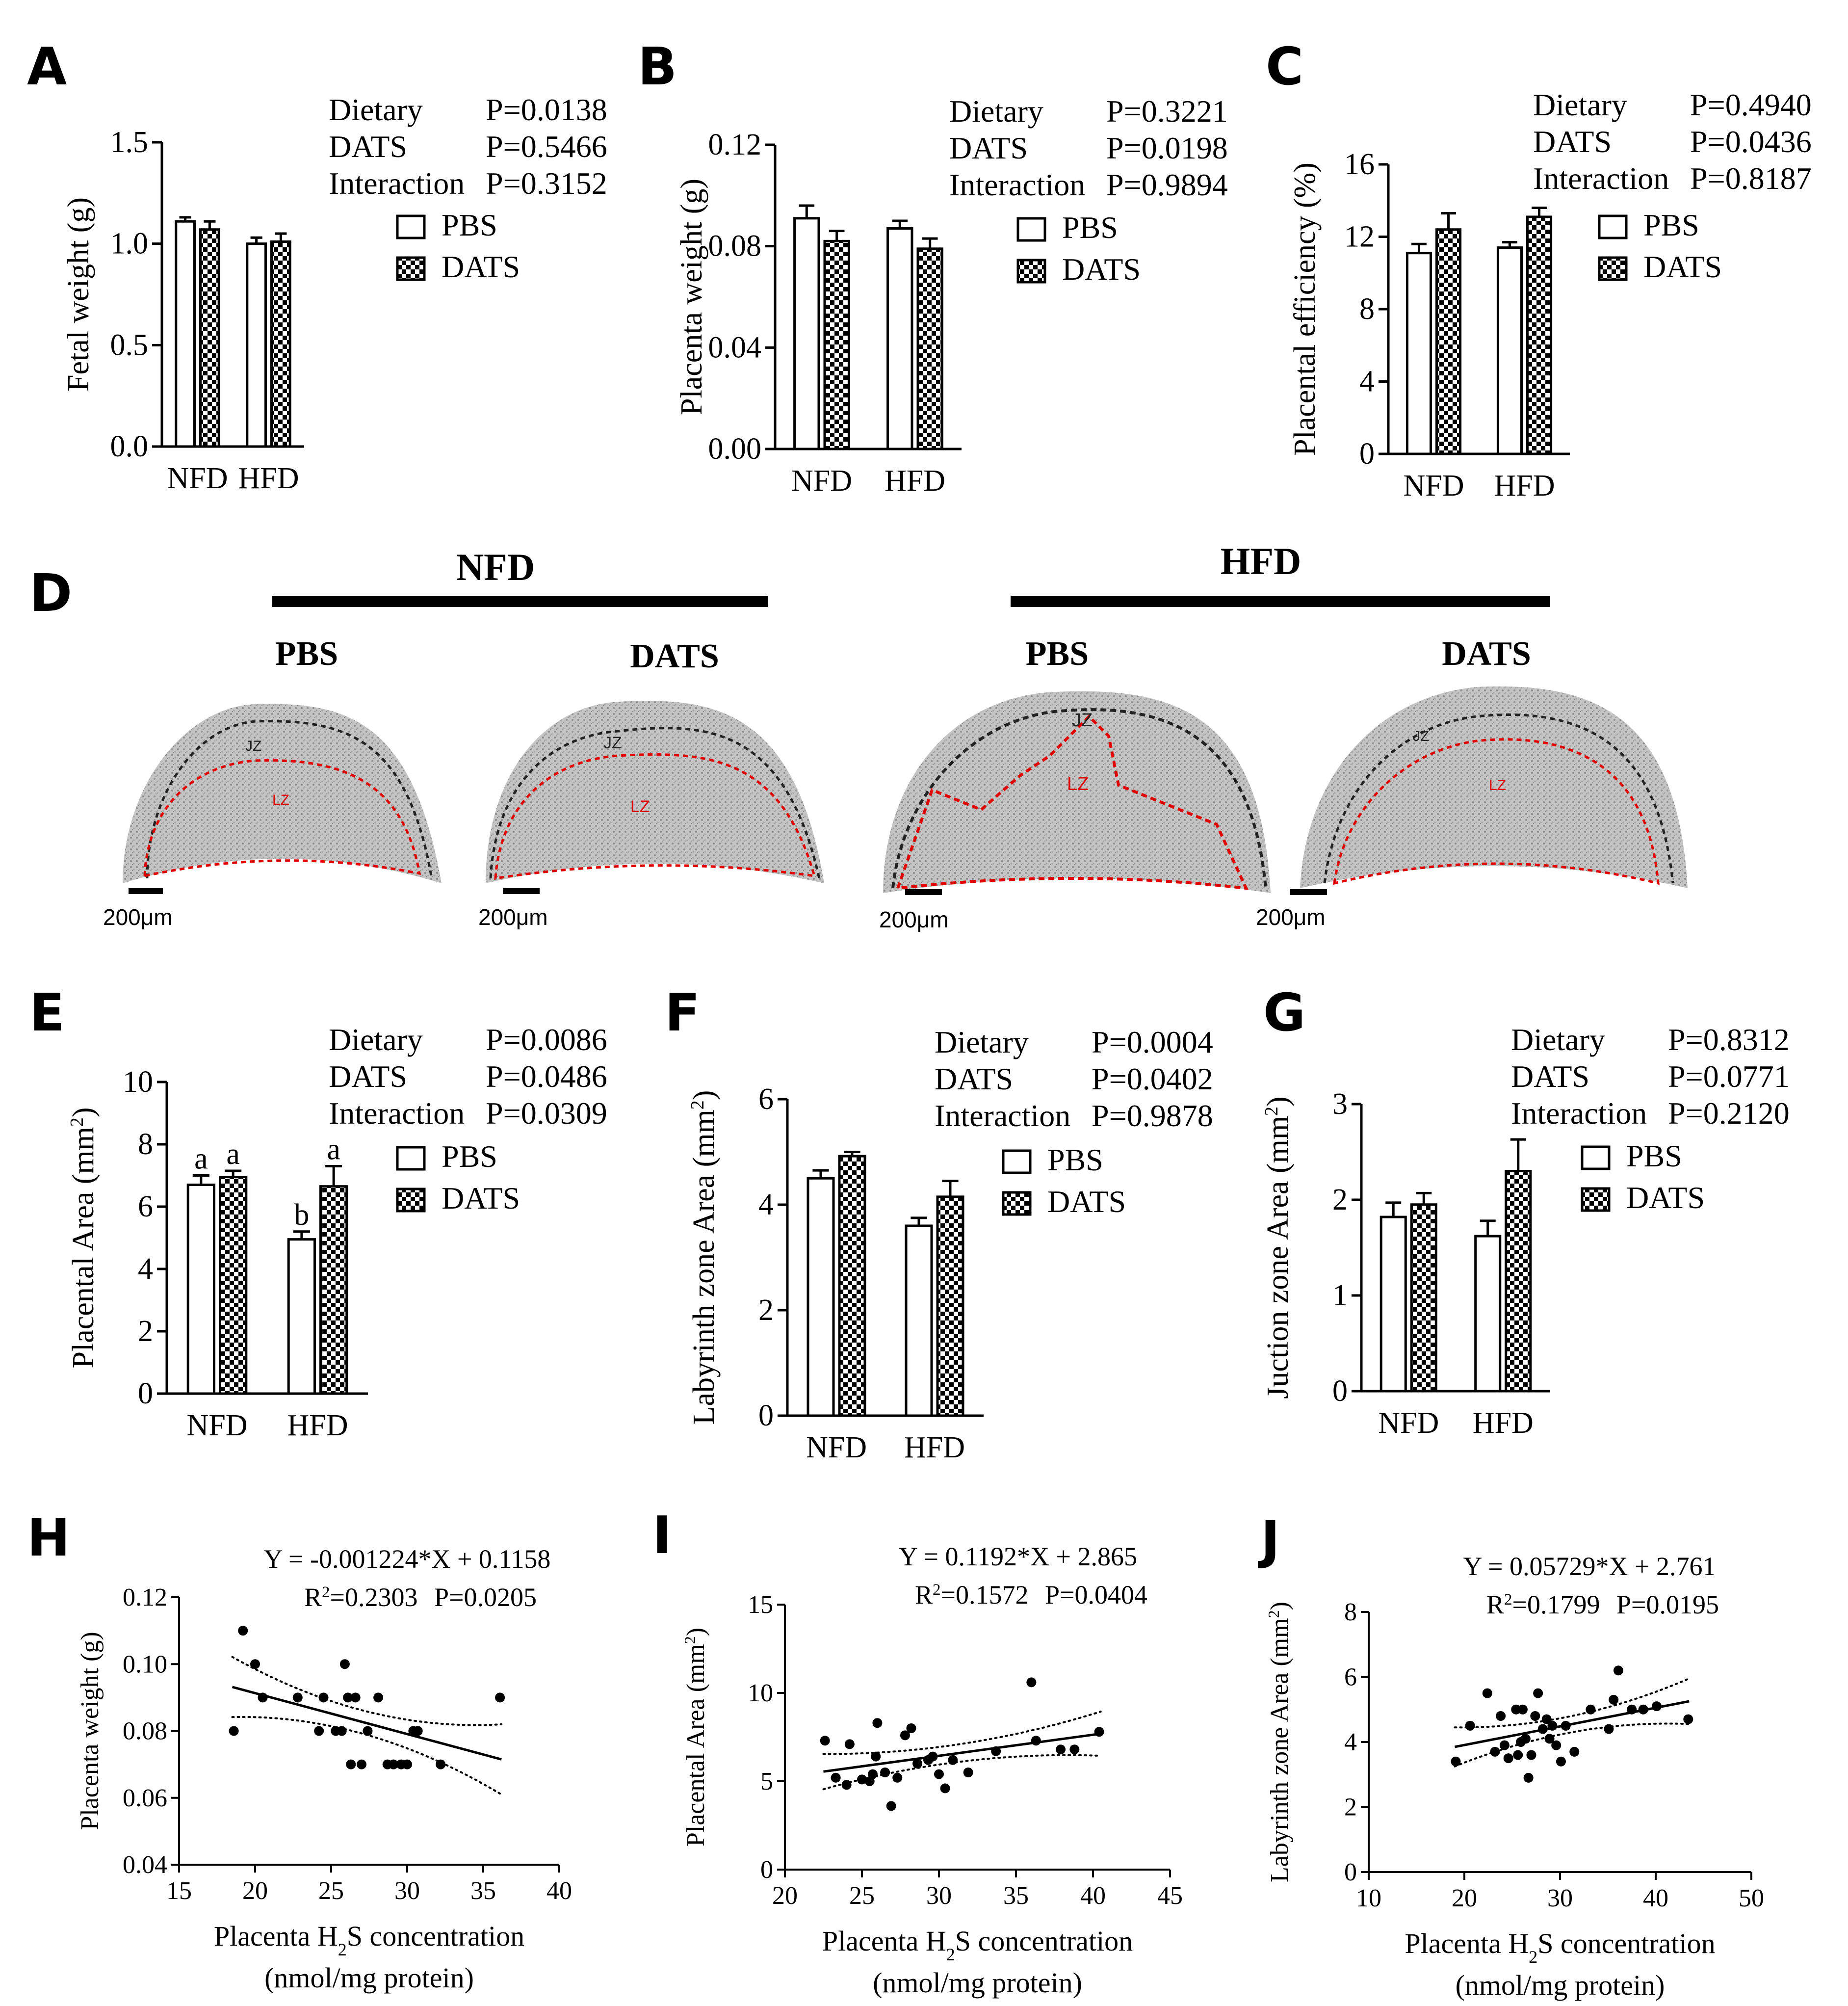 This screenshot has width=1848, height=2006. What do you see at coordinates (397, 1113) in the screenshot?
I see `stat-name: Interaction` at bounding box center [397, 1113].